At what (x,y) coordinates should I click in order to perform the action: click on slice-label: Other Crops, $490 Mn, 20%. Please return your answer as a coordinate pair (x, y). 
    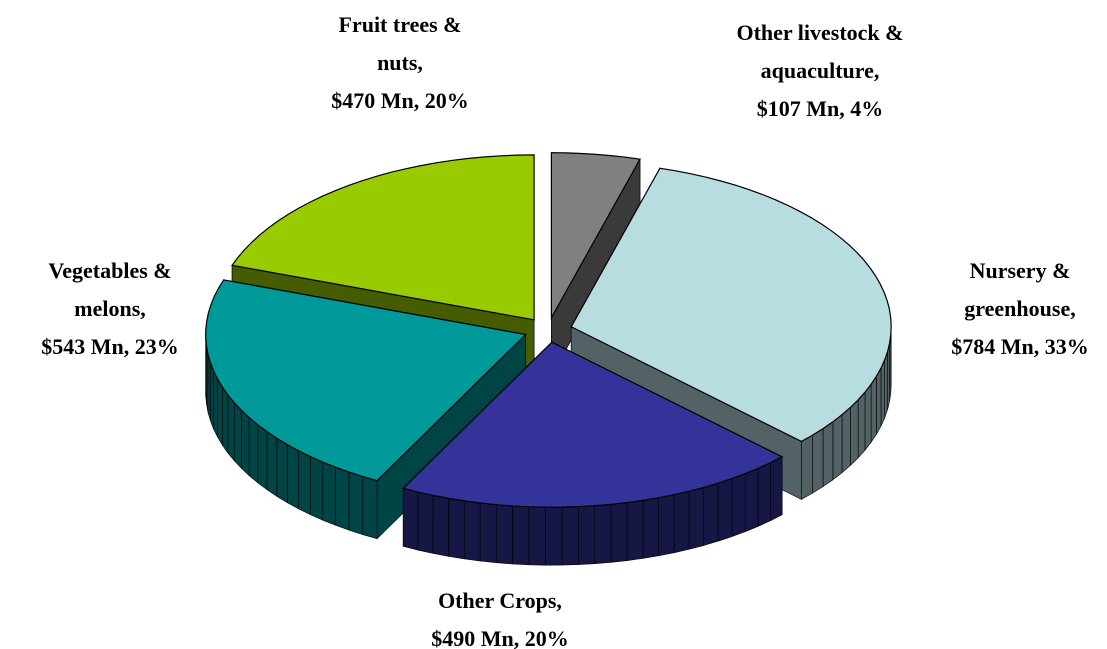
    Looking at the image, I should click on (500, 615).